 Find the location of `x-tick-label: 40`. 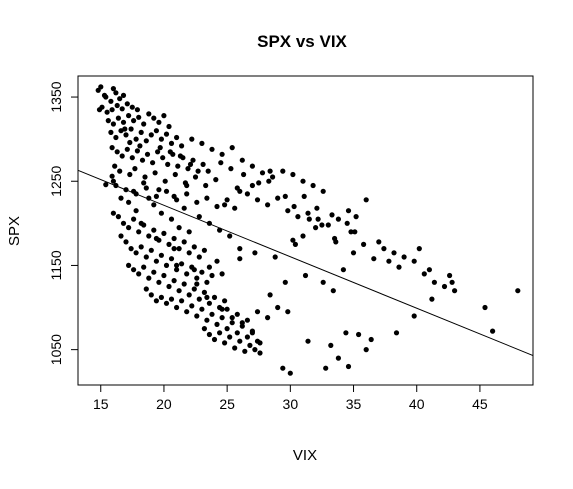

x-tick-label: 40 is located at coordinates (417, 404).